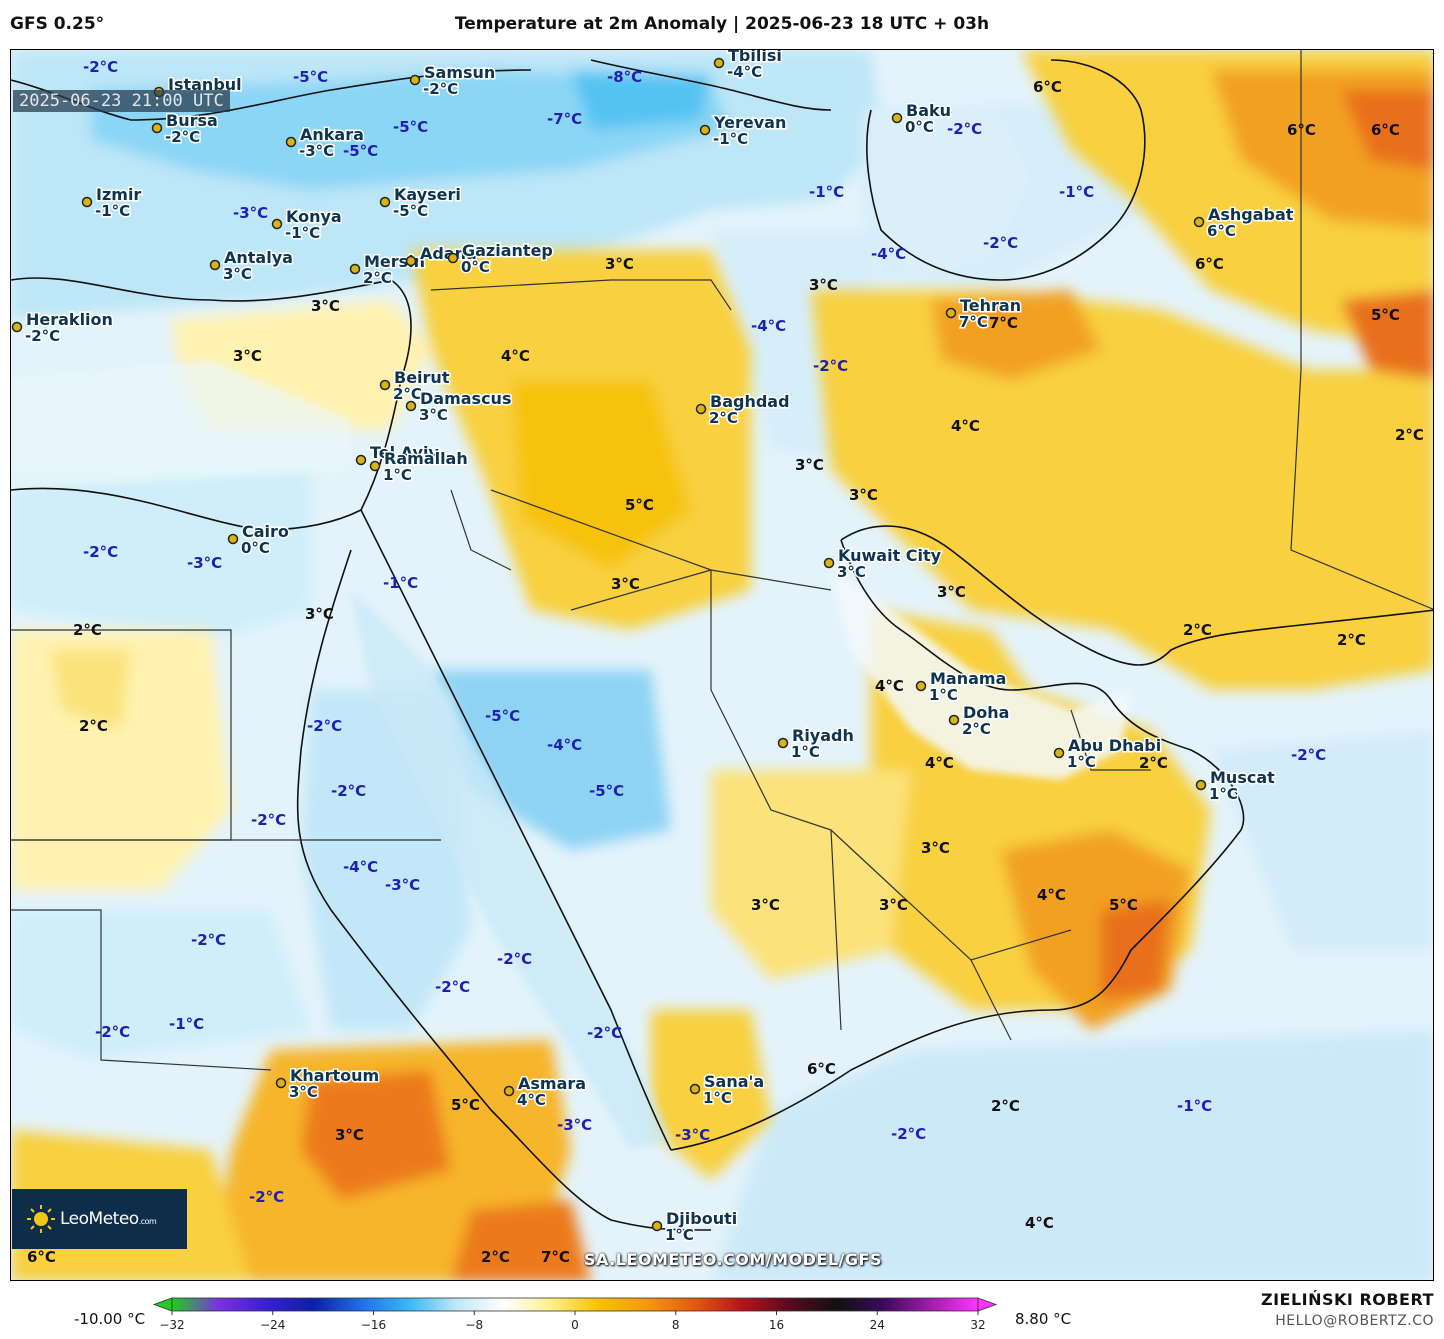 Image resolution: width=1444 pixels, height=1339 pixels. I want to click on city-name: Damascus, so click(465, 398).